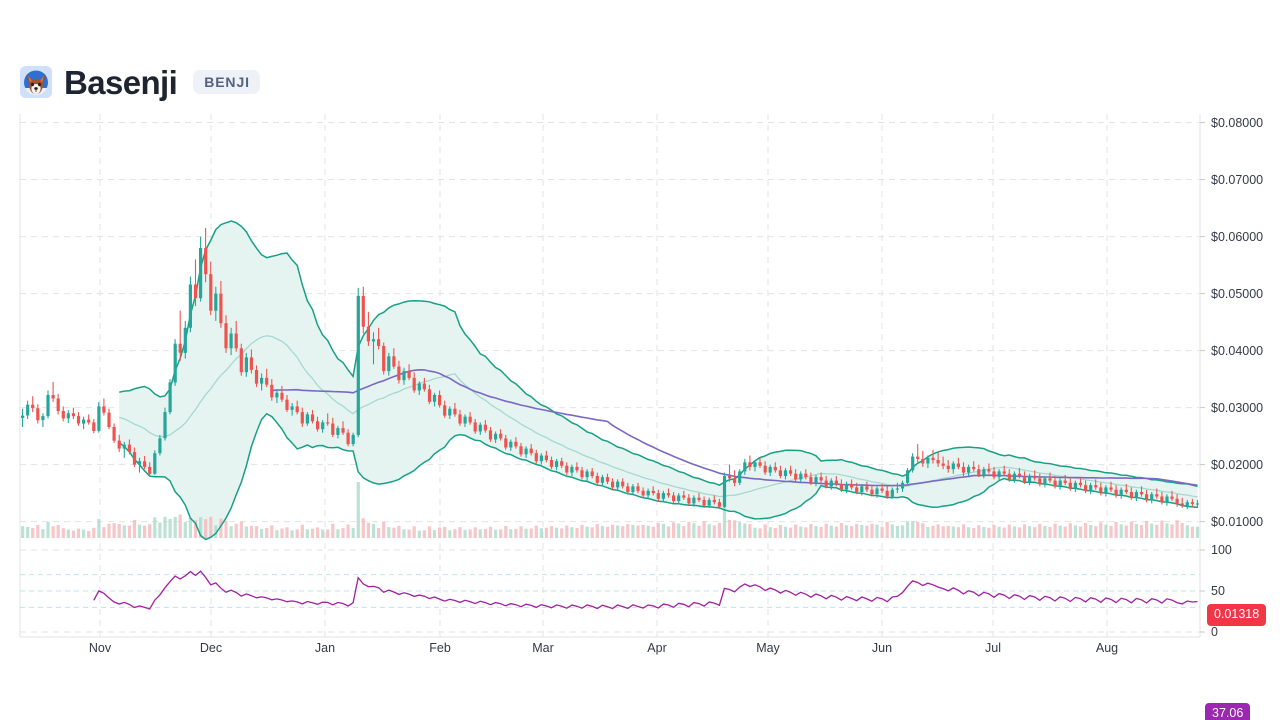  What do you see at coordinates (1202, 377) in the screenshot?
I see `axis-tick-marks` at bounding box center [1202, 377].